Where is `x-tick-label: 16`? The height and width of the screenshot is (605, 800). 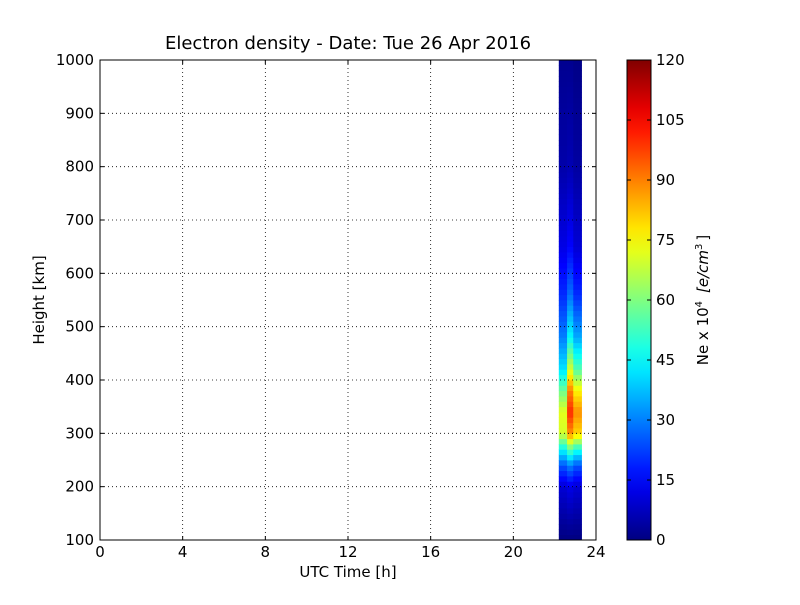 x-tick-label: 16 is located at coordinates (430, 552).